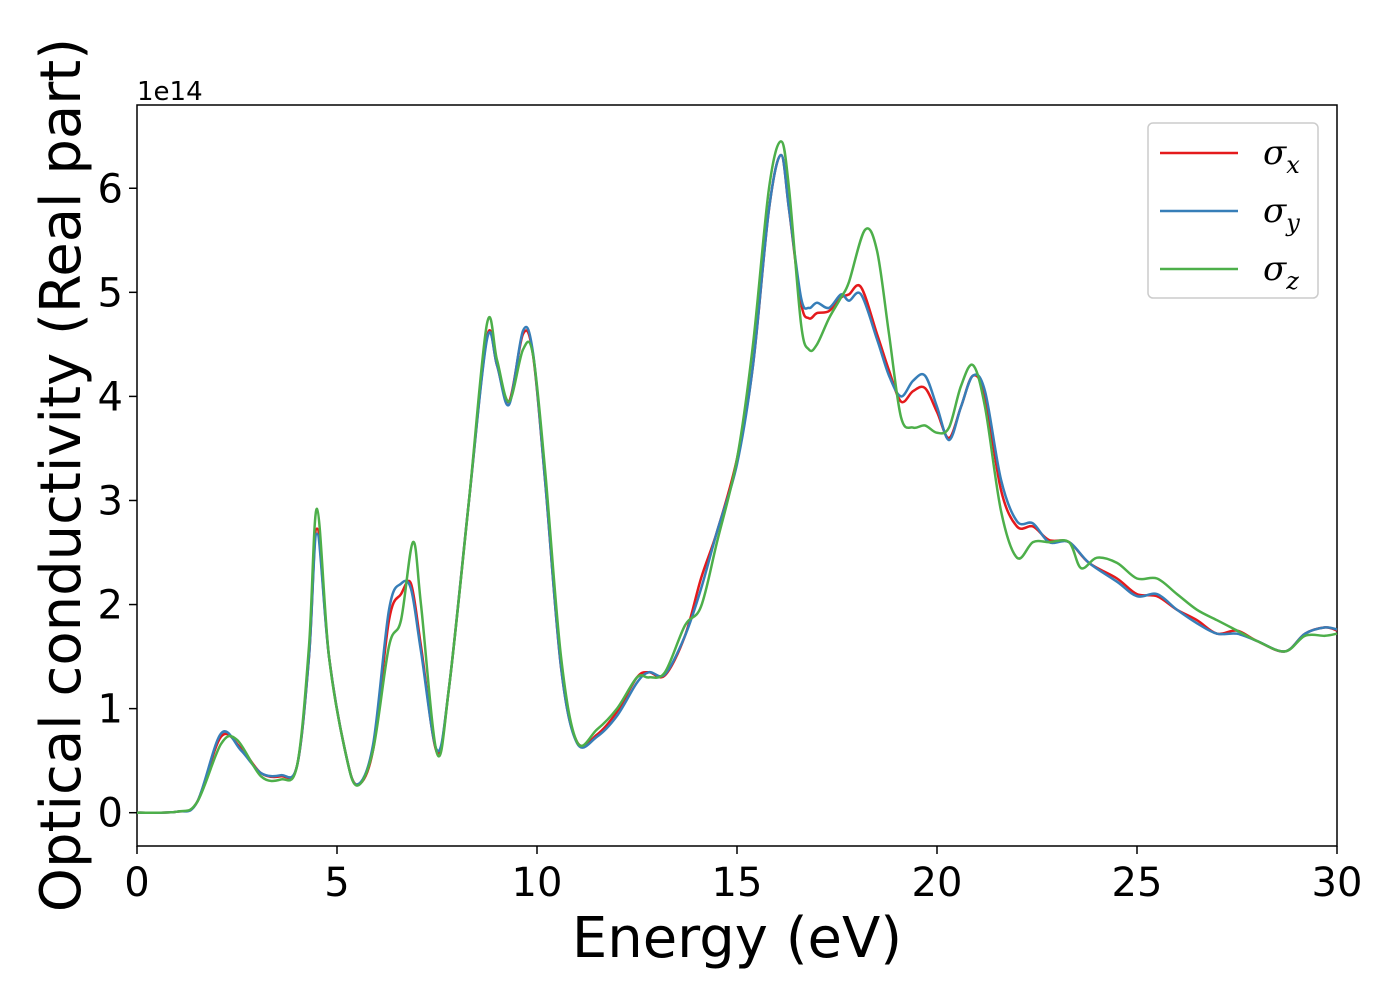 Image resolution: width=1400 pixels, height=1000 pixels. What do you see at coordinates (737, 938) in the screenshot?
I see `x-axis-label: Energy (eV)` at bounding box center [737, 938].